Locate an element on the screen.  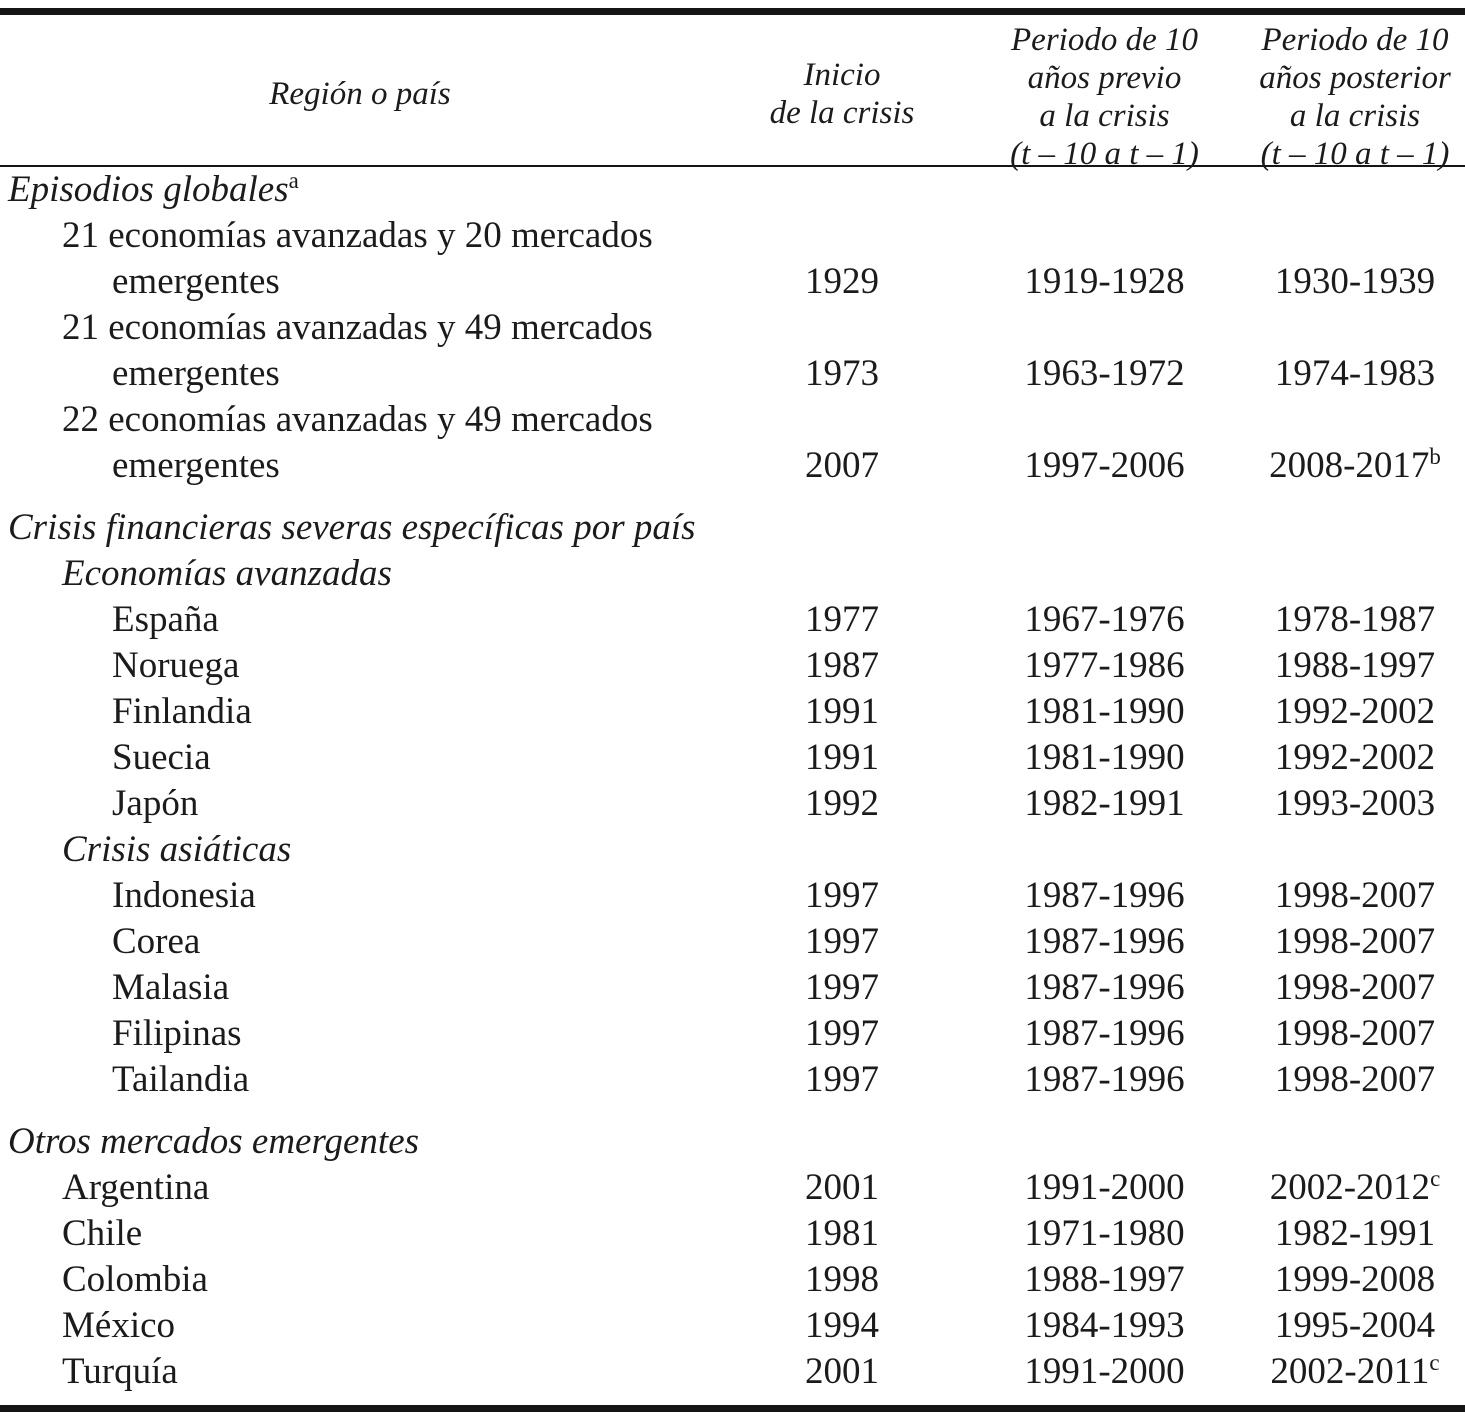
header-cell-region: Región o país is located at coordinates (360, 94).